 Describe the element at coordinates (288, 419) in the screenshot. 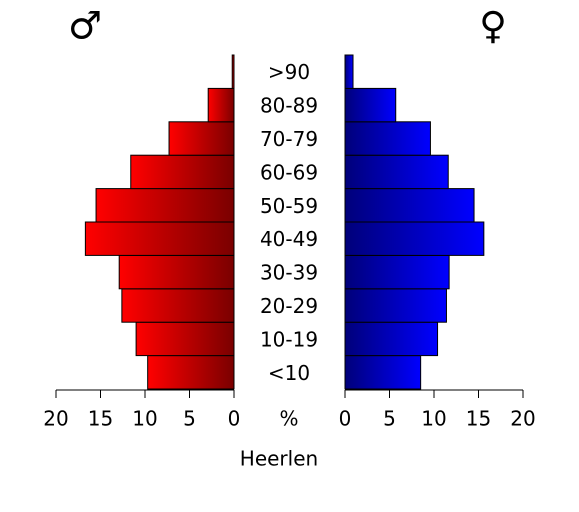

I see `unit-label: %` at that location.